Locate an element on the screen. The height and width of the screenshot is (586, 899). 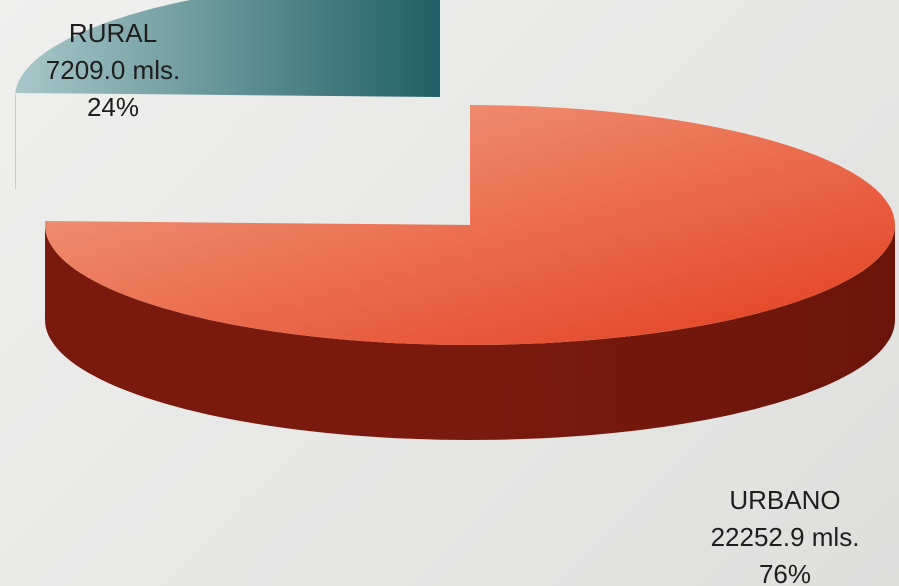
label-urbano-percent: 76% is located at coordinates (785, 572).